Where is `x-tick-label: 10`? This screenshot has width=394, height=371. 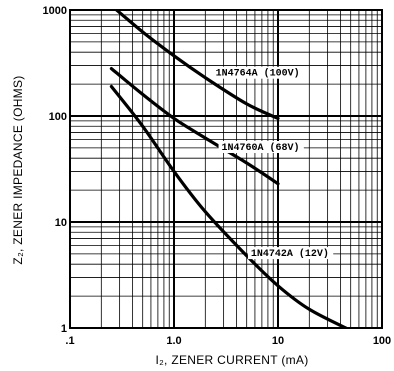 x-tick-label: 10 is located at coordinates (278, 341).